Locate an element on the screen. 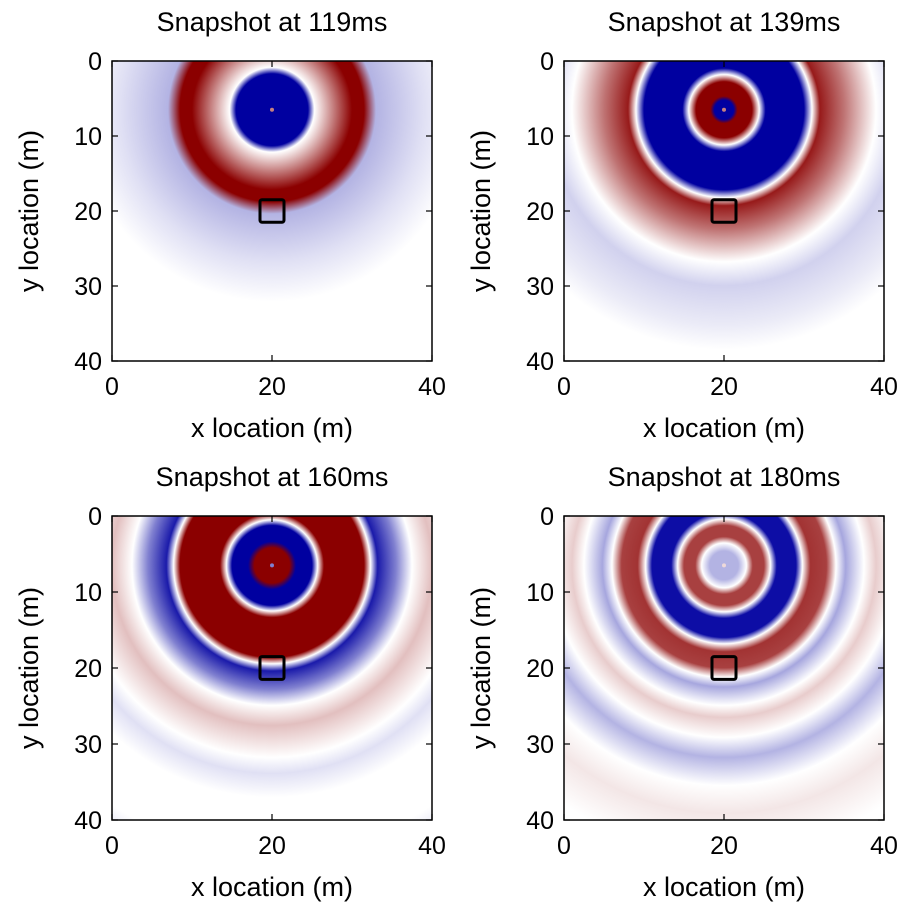  chart-title: Snapshot at 180ms is located at coordinates (724, 477).